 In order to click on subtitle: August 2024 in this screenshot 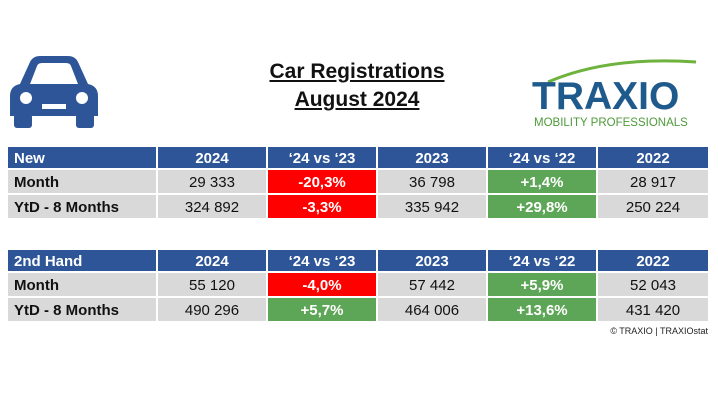, I will do `click(357, 99)`.